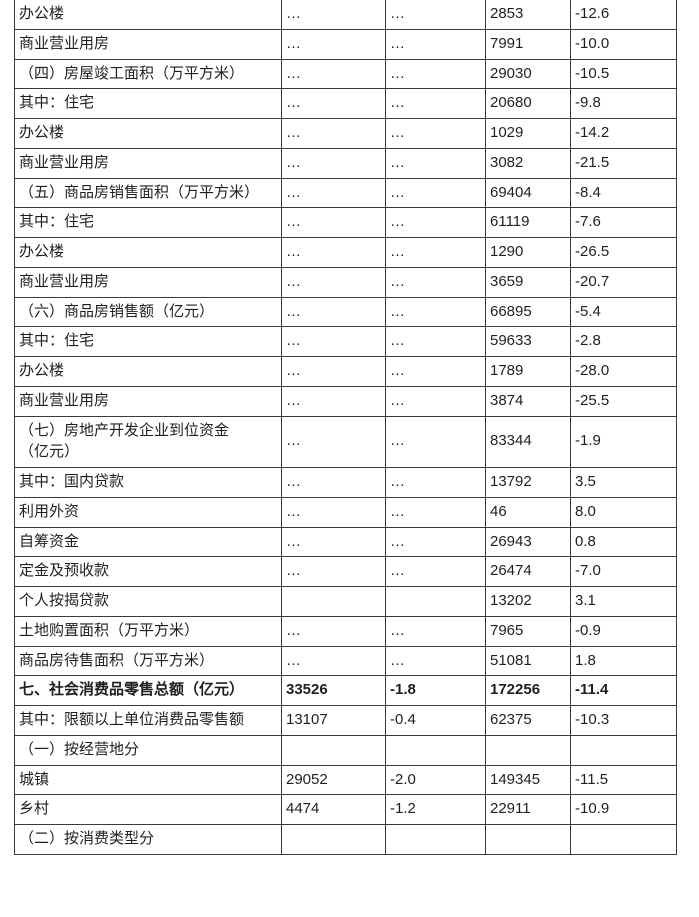 This screenshot has width=699, height=917. What do you see at coordinates (435, 780) in the screenshot?
I see `row-value-2: -2.0` at bounding box center [435, 780].